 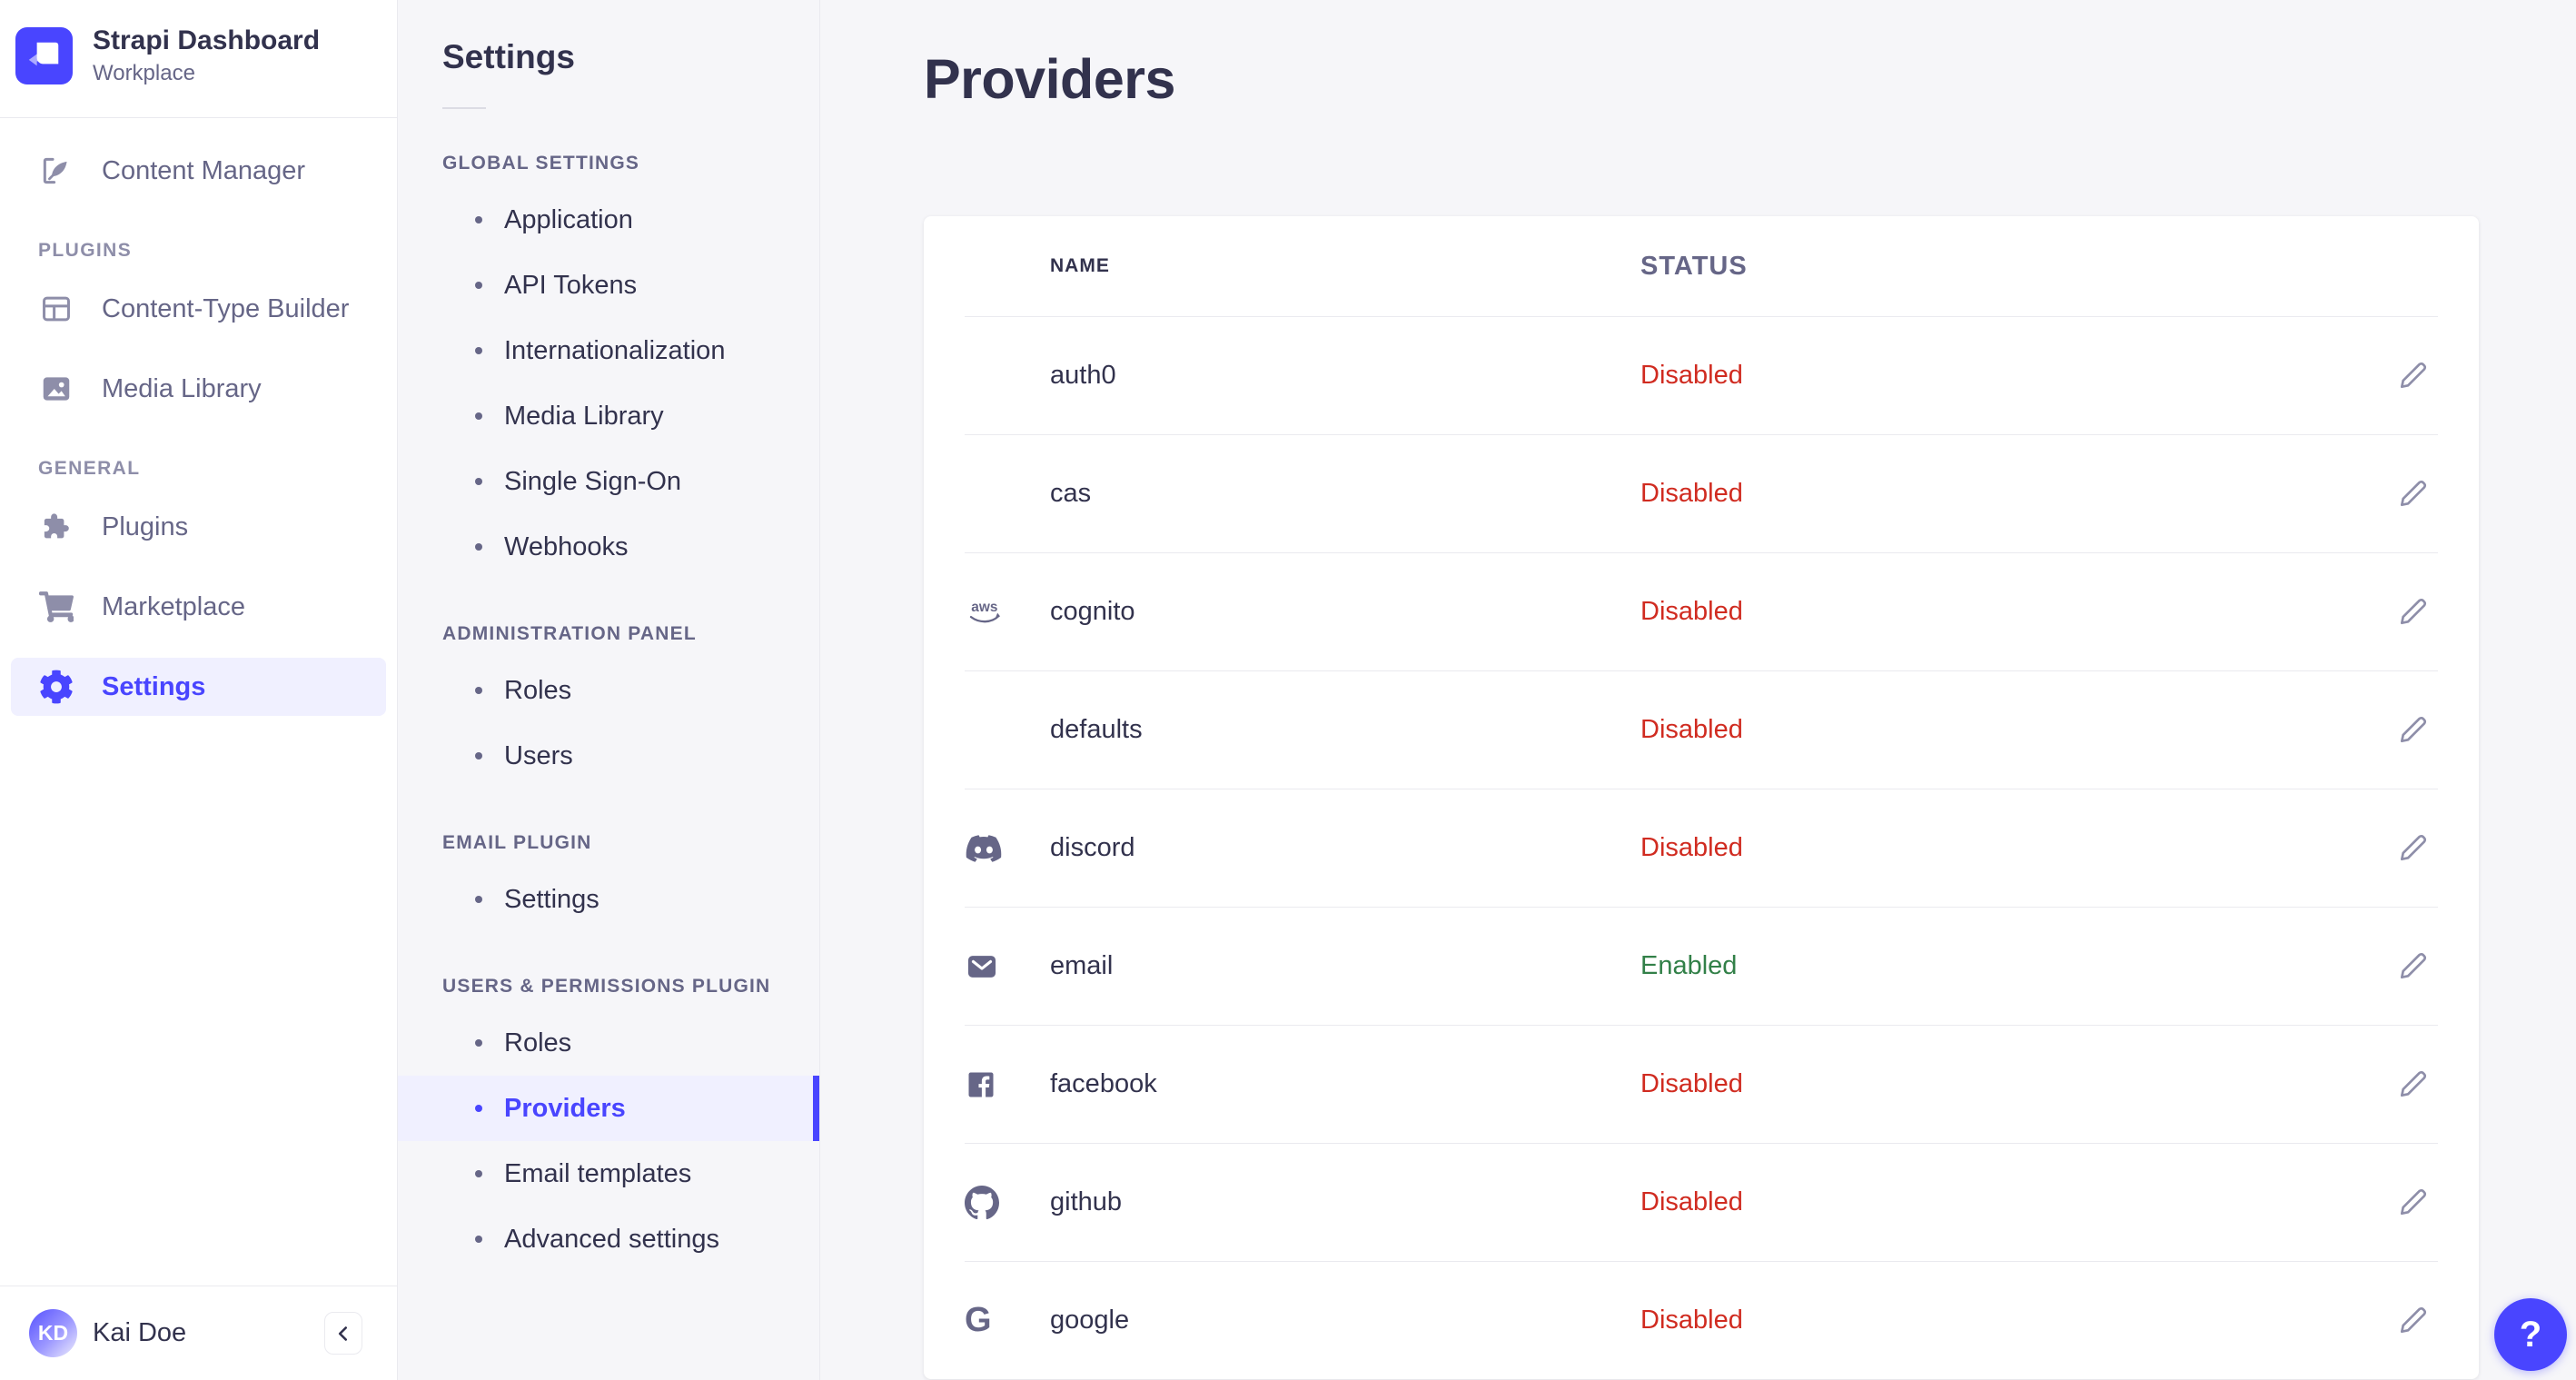 I want to click on gear-icon, so click(x=56, y=687).